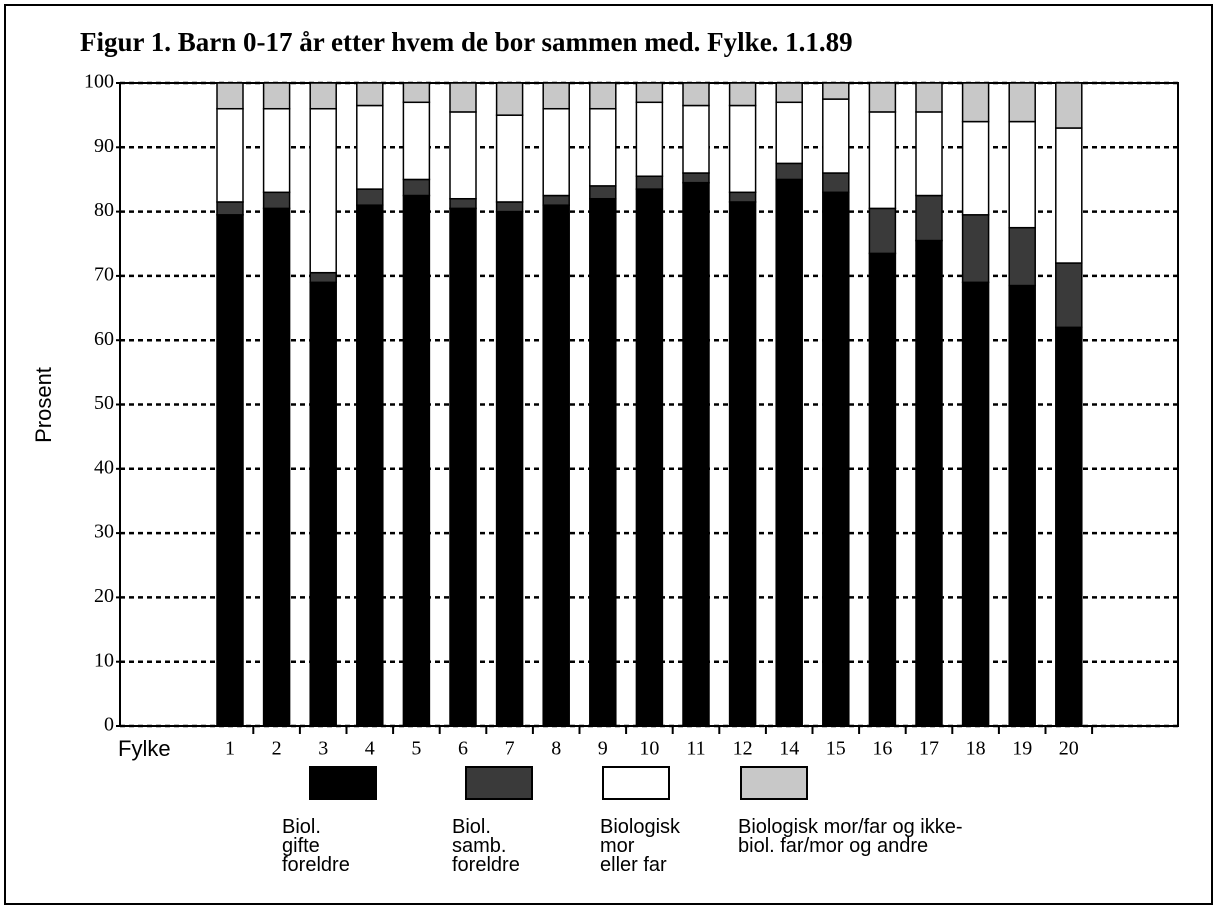 The height and width of the screenshot is (910, 1217). What do you see at coordinates (370, 749) in the screenshot?
I see `x-tick-label: 4` at bounding box center [370, 749].